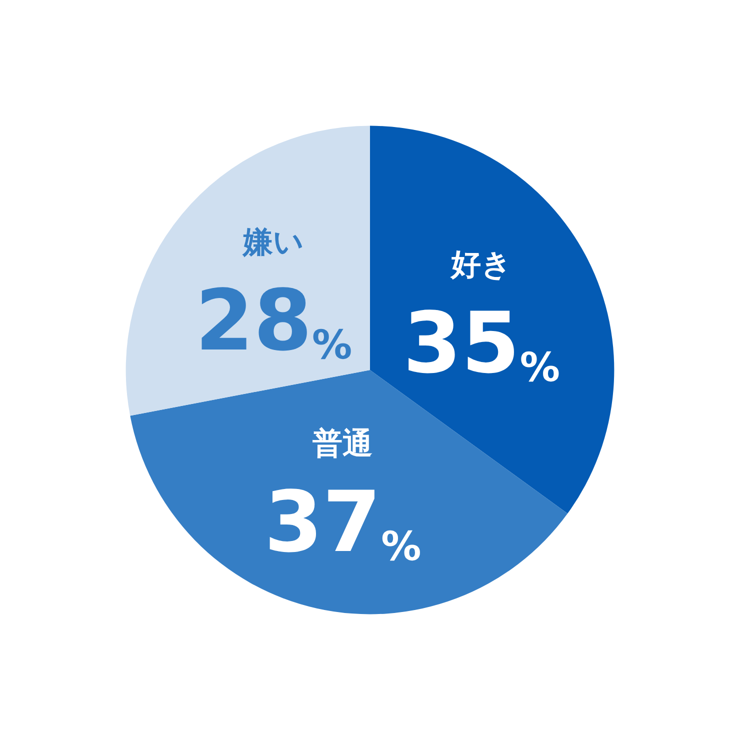 This screenshot has height=740, width=740. Describe the element at coordinates (342, 444) in the screenshot. I see `slice-label: 普通` at that location.